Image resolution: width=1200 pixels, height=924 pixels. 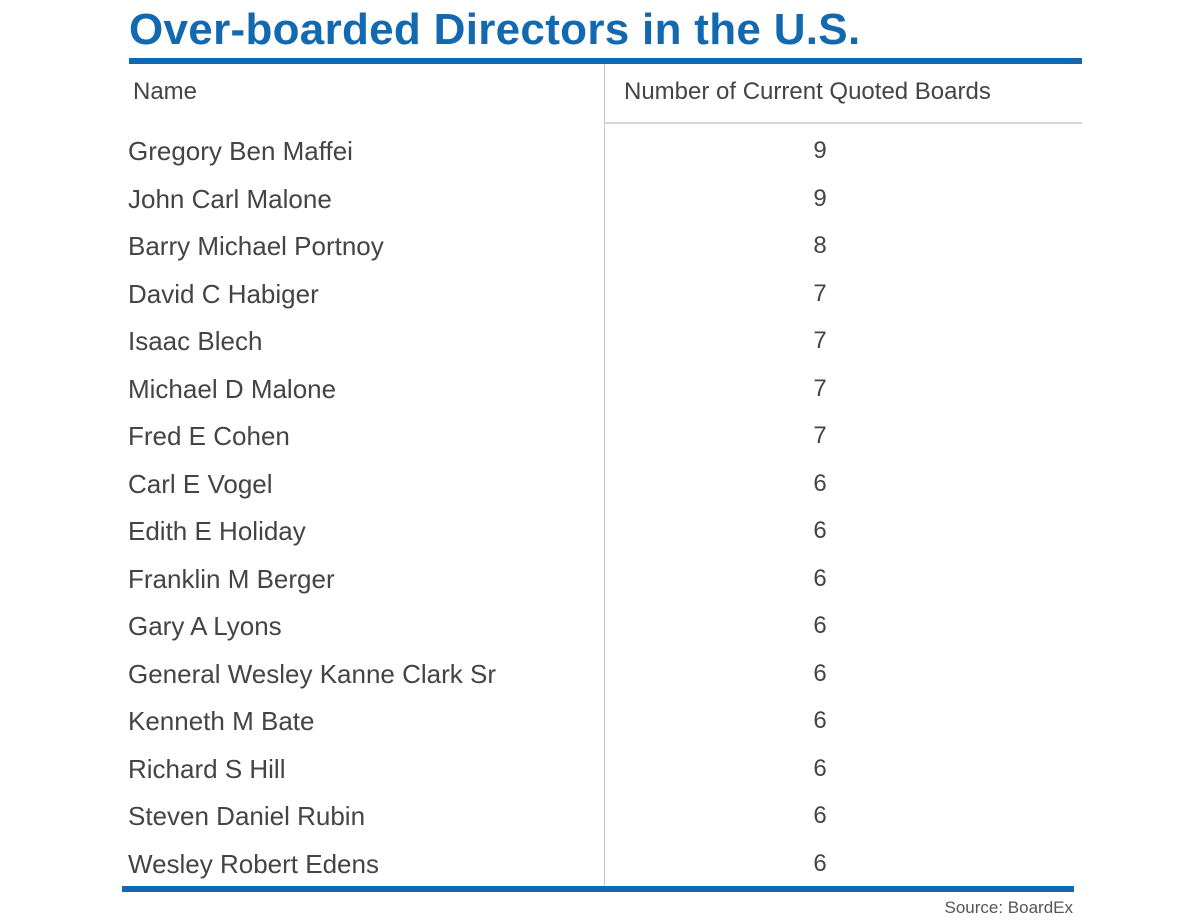 I want to click on table-row: David C Habiger 7, so click(x=600, y=295).